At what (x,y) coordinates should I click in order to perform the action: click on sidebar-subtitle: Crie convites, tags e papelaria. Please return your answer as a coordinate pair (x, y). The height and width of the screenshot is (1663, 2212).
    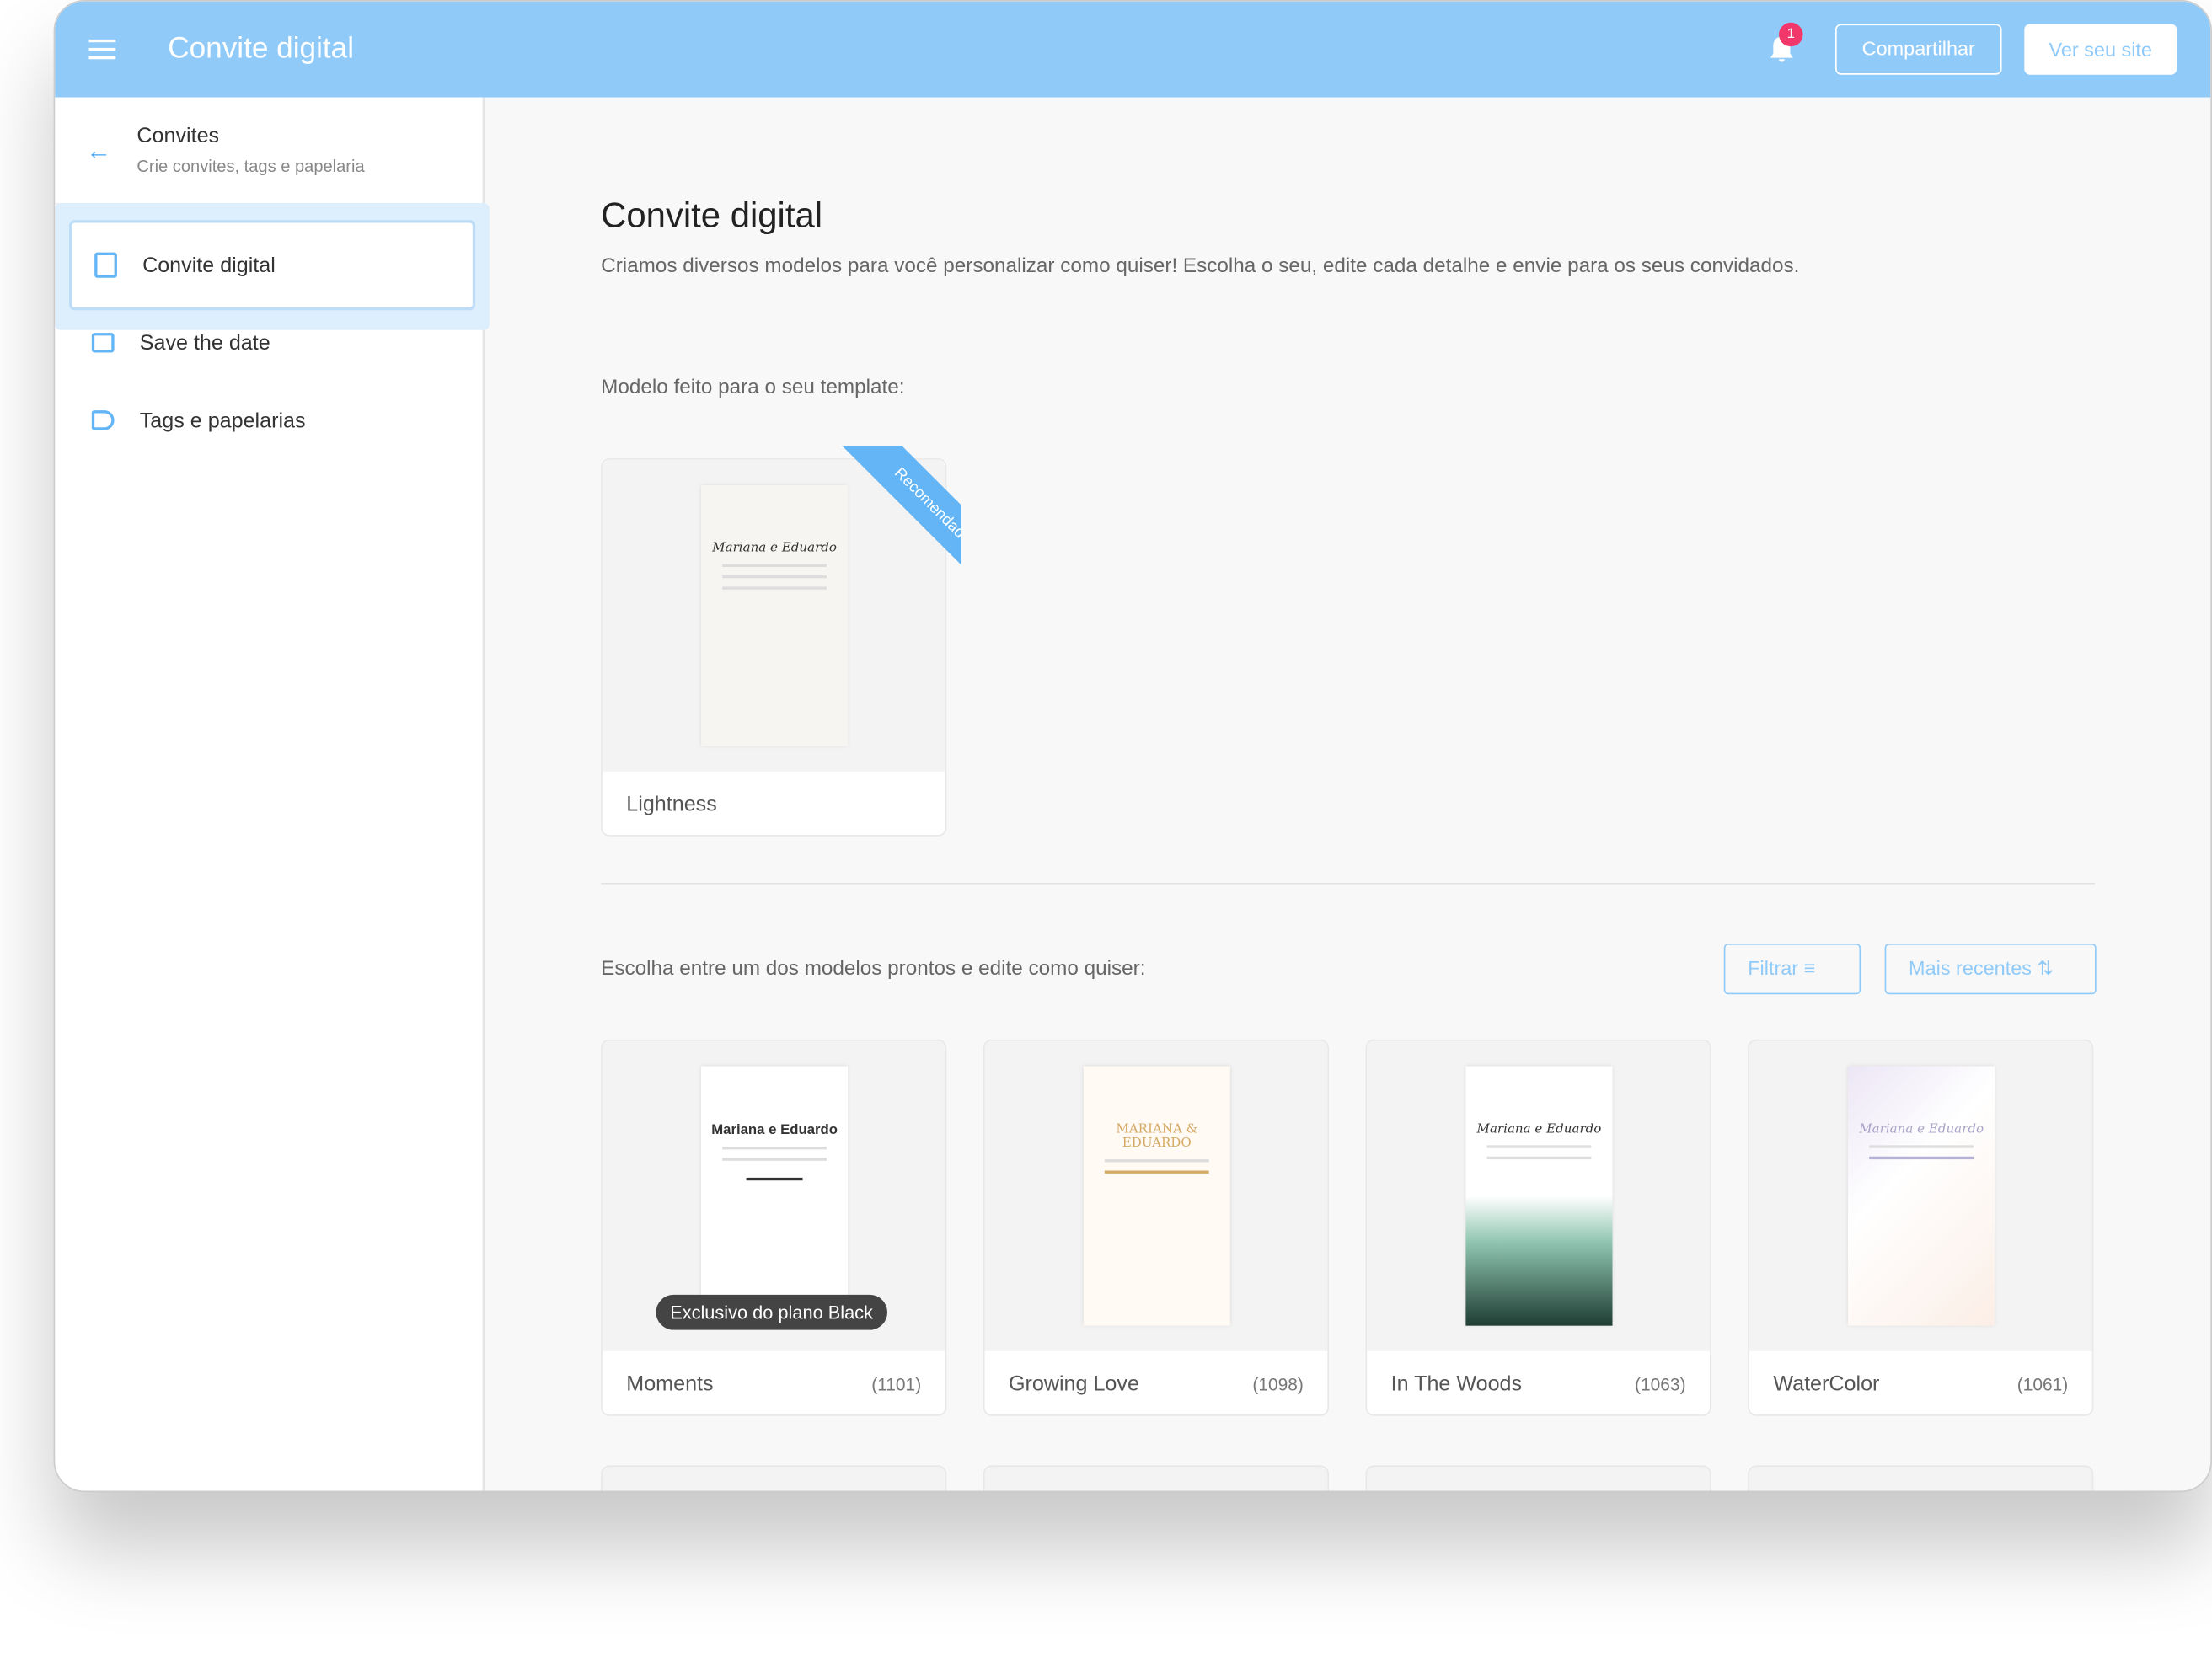
    Looking at the image, I should click on (251, 166).